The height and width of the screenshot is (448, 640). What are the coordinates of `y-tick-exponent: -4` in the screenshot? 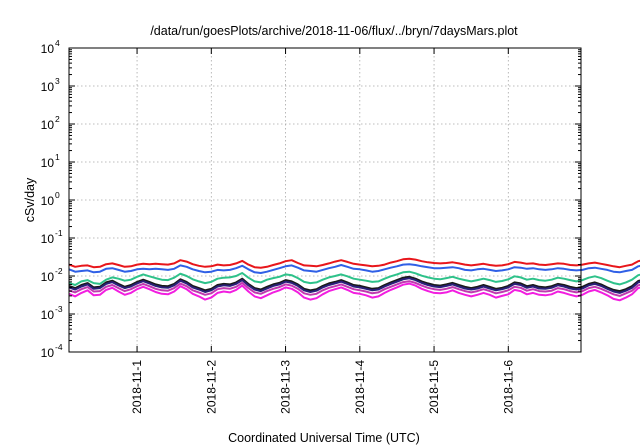 It's located at (59, 347).